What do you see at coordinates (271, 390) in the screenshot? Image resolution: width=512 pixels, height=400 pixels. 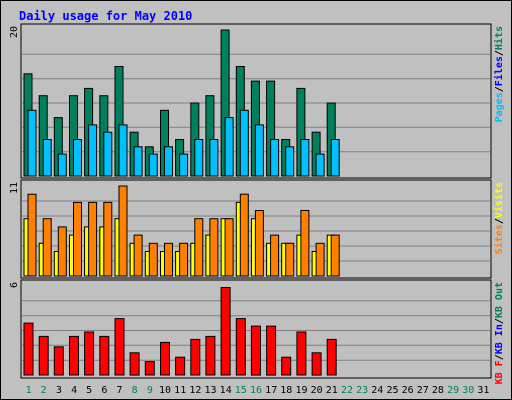 I see `x-tick-label: 17` at bounding box center [271, 390].